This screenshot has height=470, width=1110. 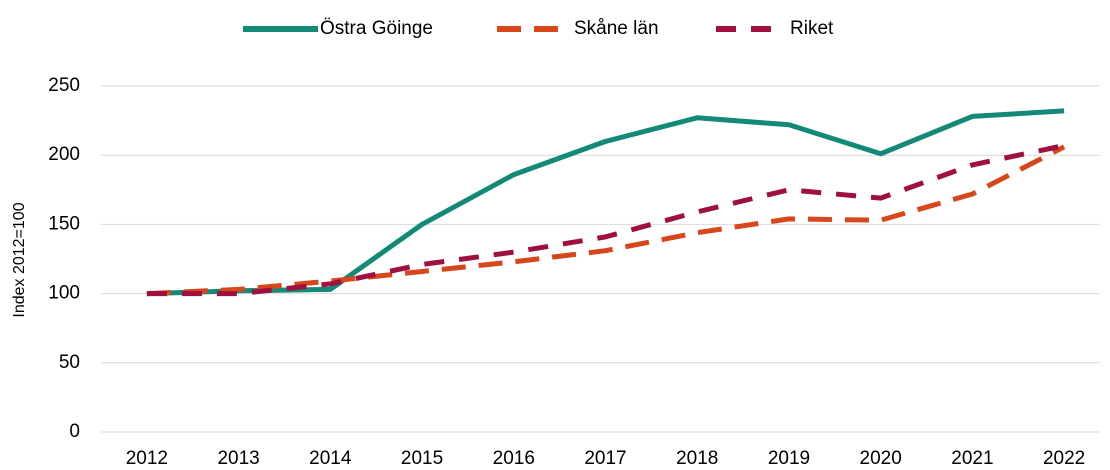 What do you see at coordinates (1064, 458) in the screenshot?
I see `x-tick-label: 2022` at bounding box center [1064, 458].